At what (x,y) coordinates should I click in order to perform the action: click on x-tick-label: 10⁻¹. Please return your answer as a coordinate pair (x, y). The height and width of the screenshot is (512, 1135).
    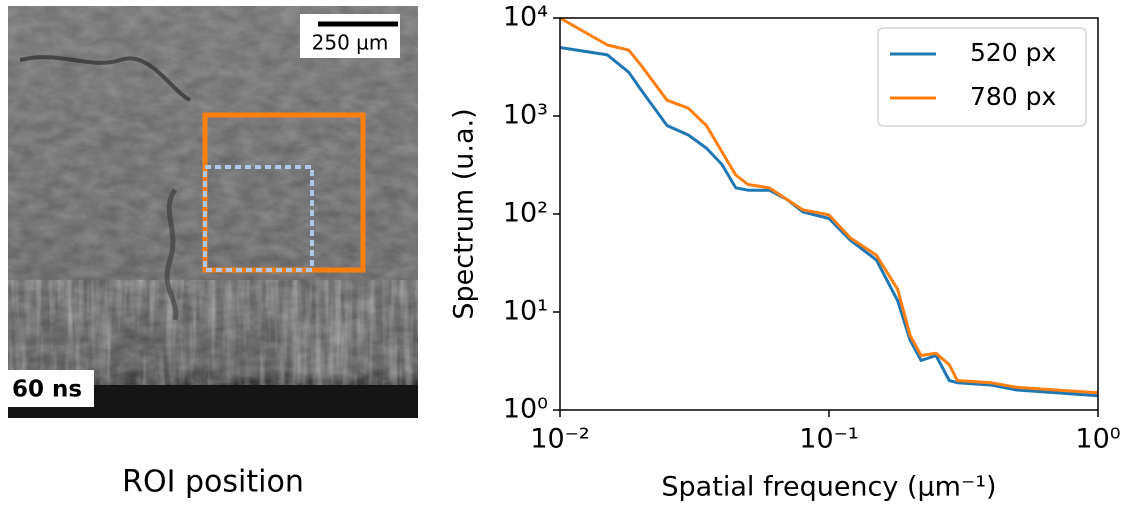
    Looking at the image, I should click on (828, 439).